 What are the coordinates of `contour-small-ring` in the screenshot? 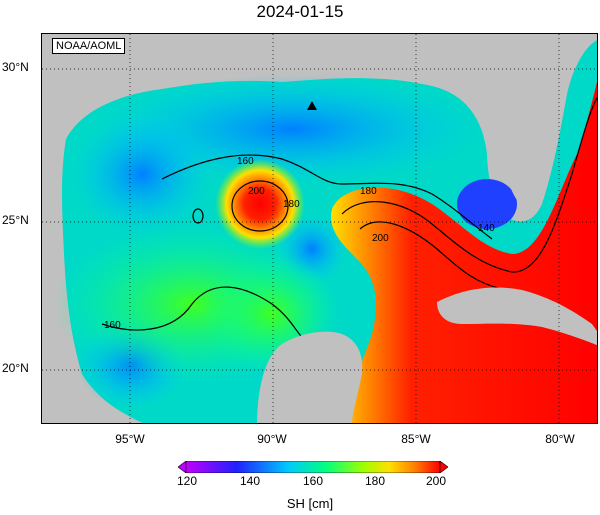 It's located at (198, 216).